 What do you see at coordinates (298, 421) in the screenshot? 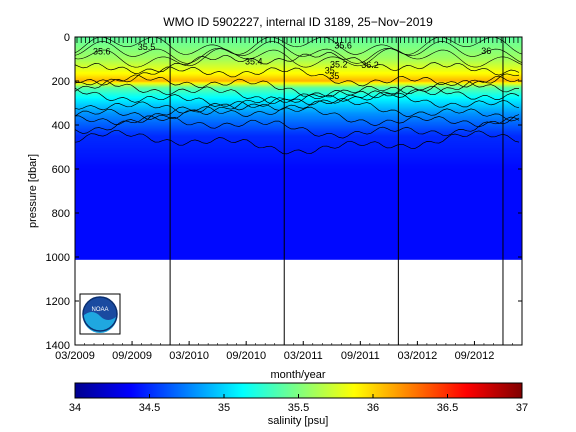
I see `colorbar-label: salinity [psu]` at bounding box center [298, 421].